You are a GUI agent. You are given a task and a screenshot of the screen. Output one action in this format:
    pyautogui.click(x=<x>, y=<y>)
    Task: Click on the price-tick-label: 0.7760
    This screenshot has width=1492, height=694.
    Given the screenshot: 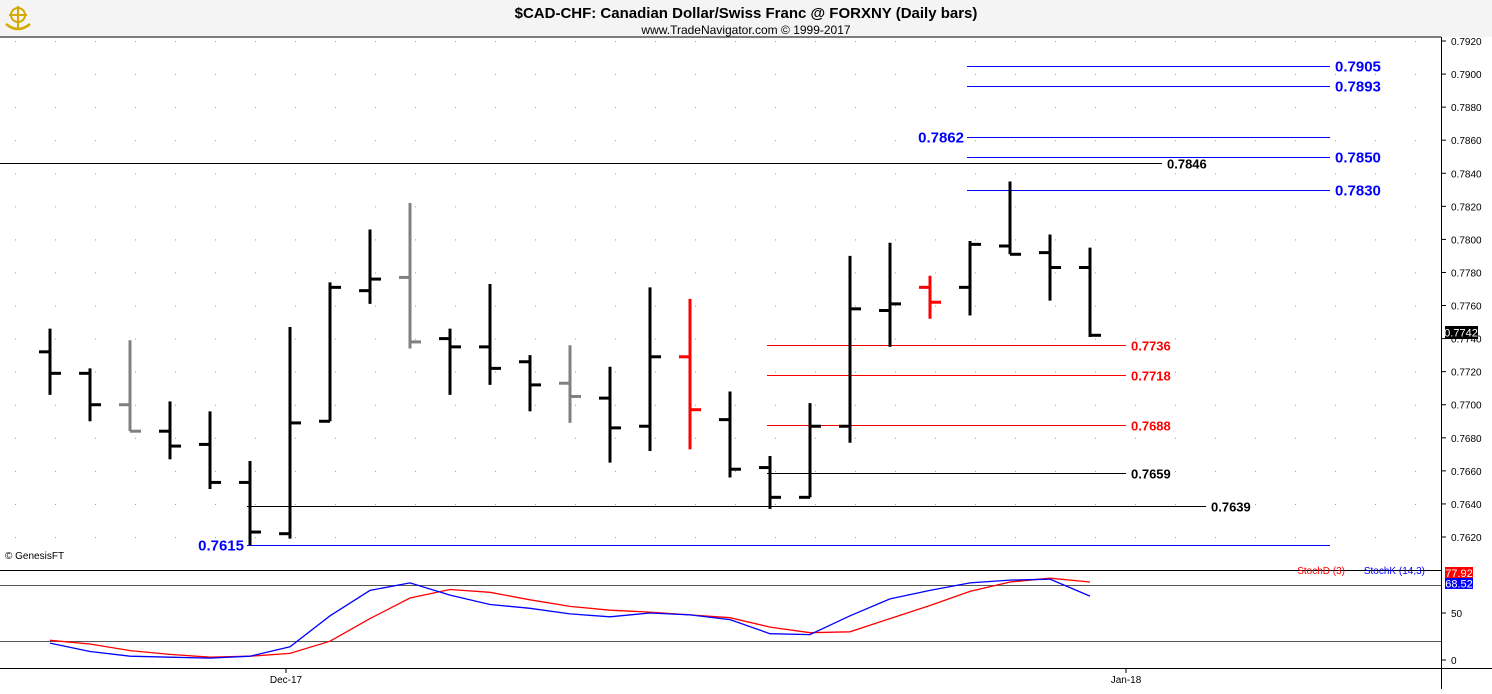 What is the action you would take?
    pyautogui.click(x=1466, y=307)
    